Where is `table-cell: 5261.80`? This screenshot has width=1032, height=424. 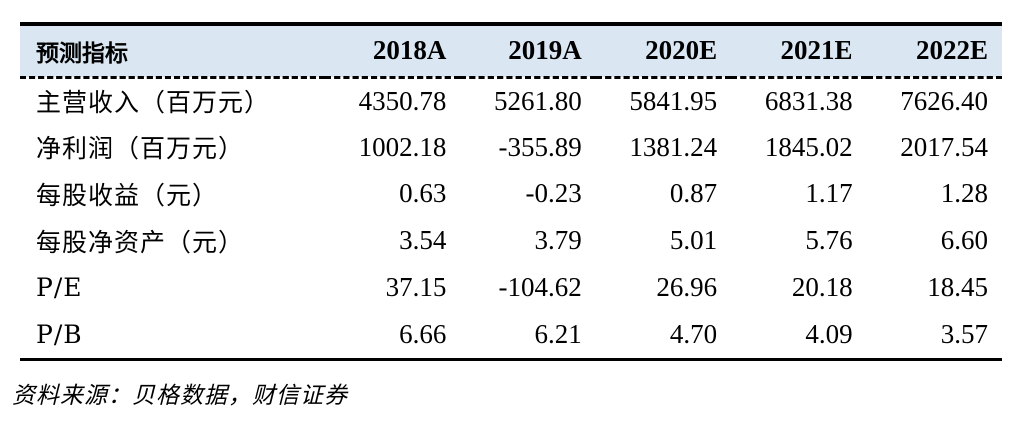
table-cell: 5261.80 is located at coordinates (538, 100).